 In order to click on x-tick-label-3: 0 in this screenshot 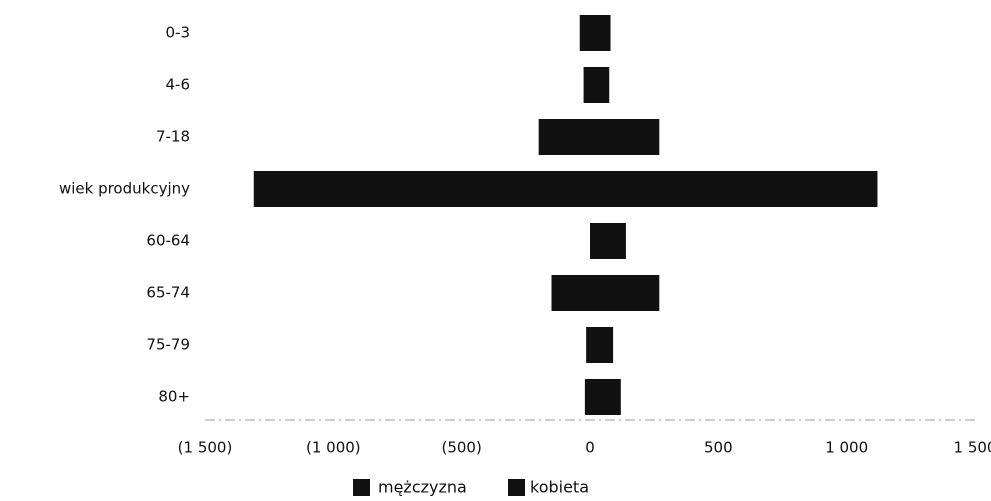, I will do `click(590, 448)`.